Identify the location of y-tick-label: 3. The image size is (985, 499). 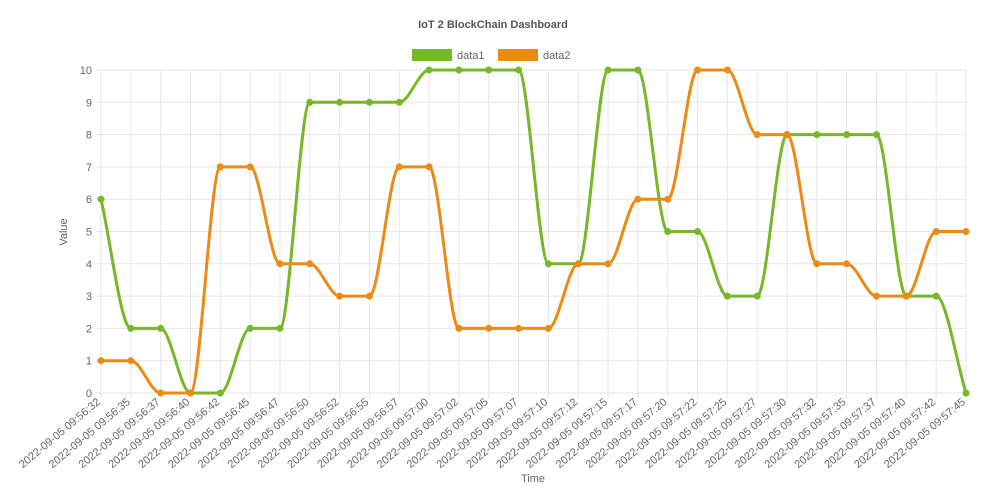
(89, 297).